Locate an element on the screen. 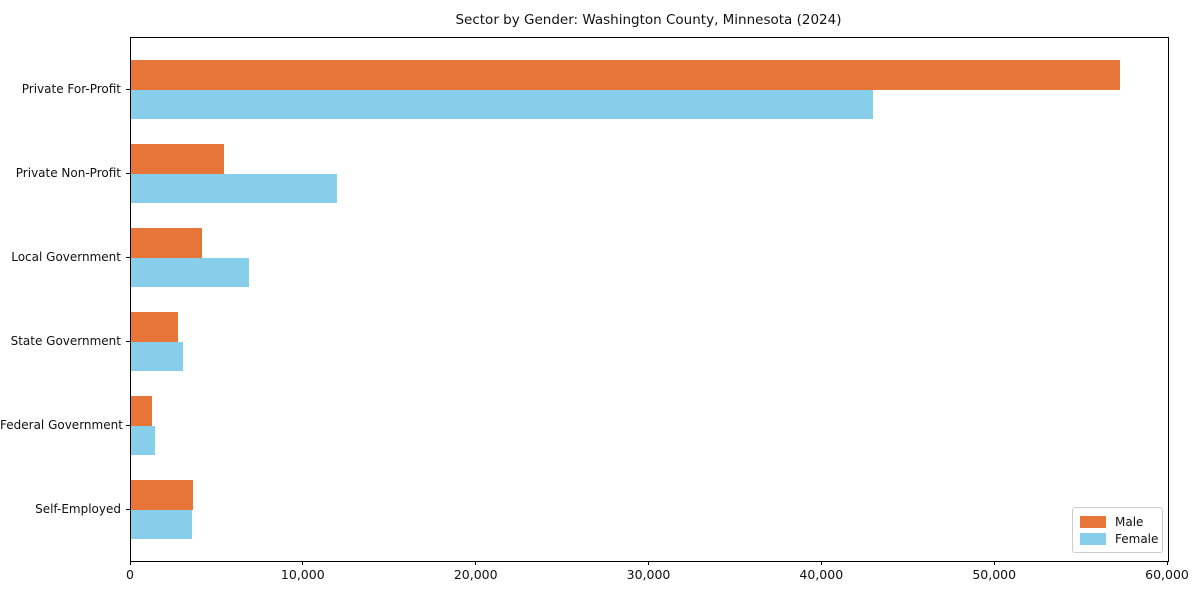 The width and height of the screenshot is (1200, 600). legend-item-male: Male is located at coordinates (1117, 521).